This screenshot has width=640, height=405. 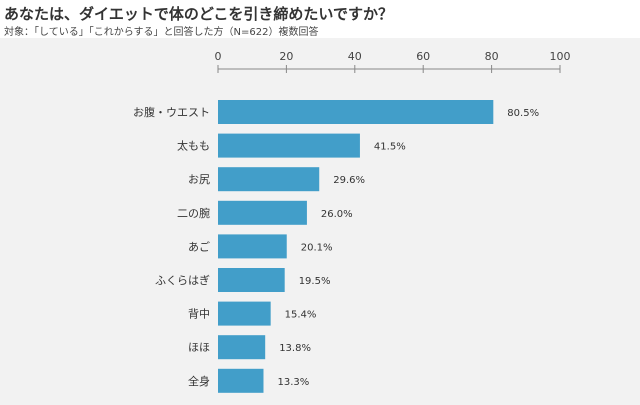 I want to click on category-label: 全身, so click(x=199, y=381).